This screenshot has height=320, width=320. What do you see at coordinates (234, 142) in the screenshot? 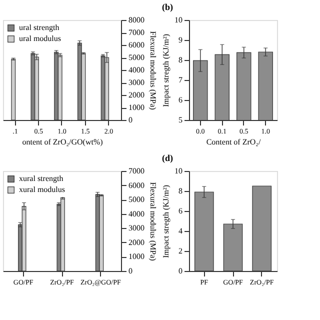
I see `x-axis-title: Content of ZrO₂/` at bounding box center [234, 142].